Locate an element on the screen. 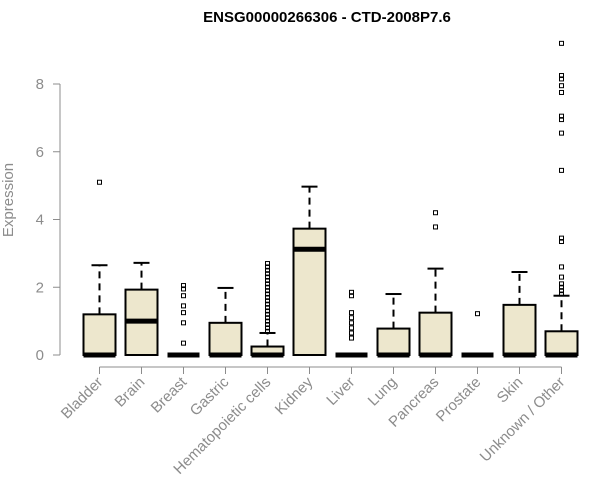 The height and width of the screenshot is (500, 600). x-tick-label: Liver is located at coordinates (340, 391).